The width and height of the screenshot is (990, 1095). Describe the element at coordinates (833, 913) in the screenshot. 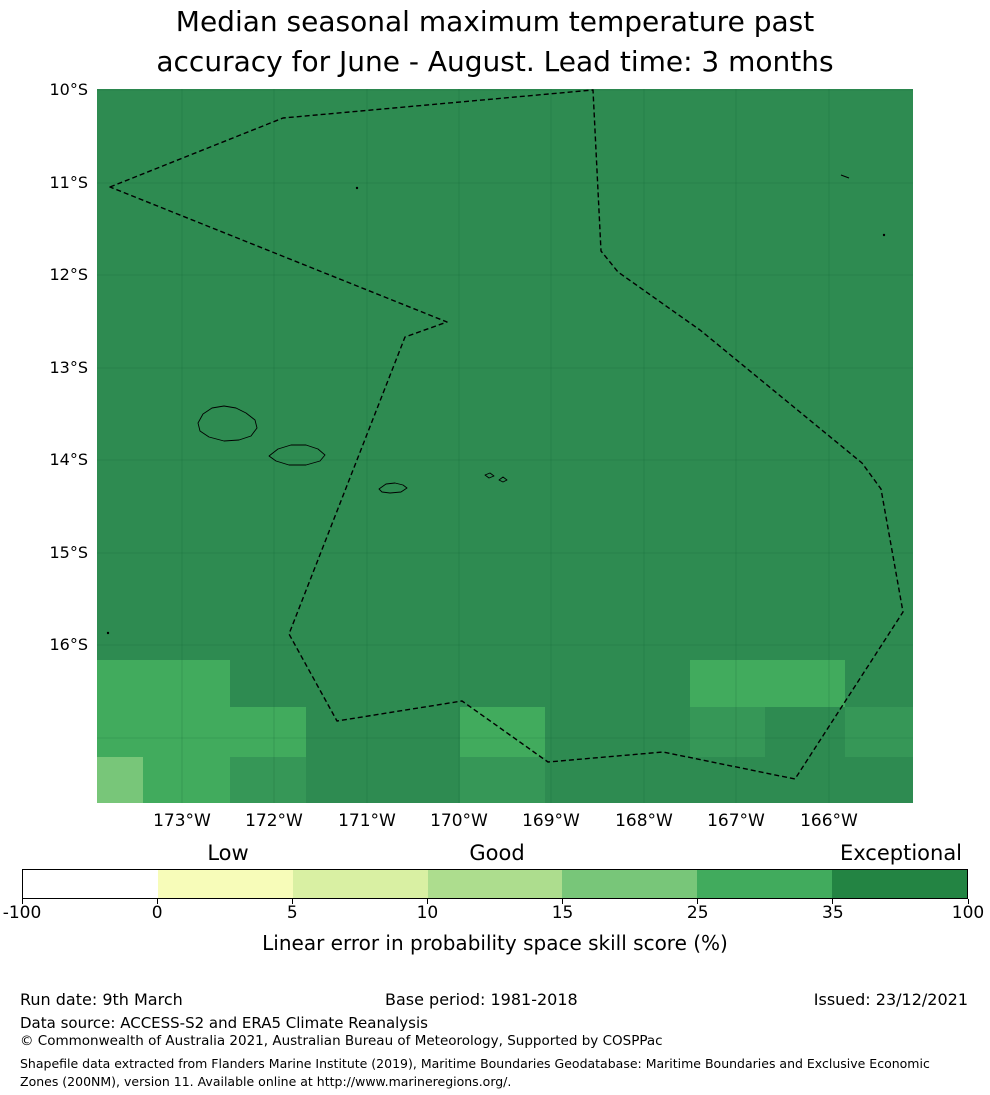

I see `colorbar-tick-label: 35` at that location.